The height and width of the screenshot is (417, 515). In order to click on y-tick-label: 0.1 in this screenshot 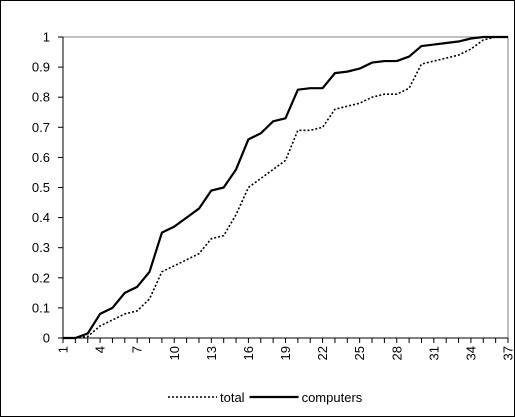, I will do `click(41, 307)`.